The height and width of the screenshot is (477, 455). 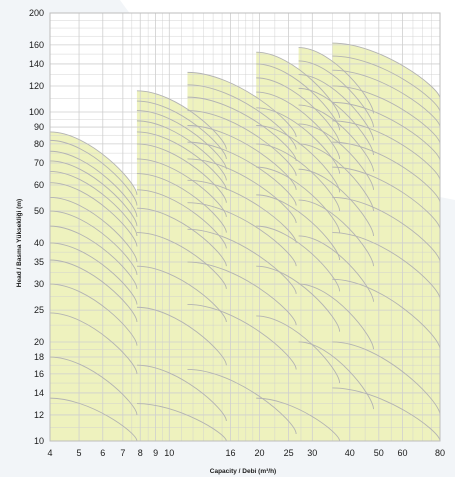 What do you see at coordinates (39, 441) in the screenshot?
I see `y-tick-label: 10` at bounding box center [39, 441].